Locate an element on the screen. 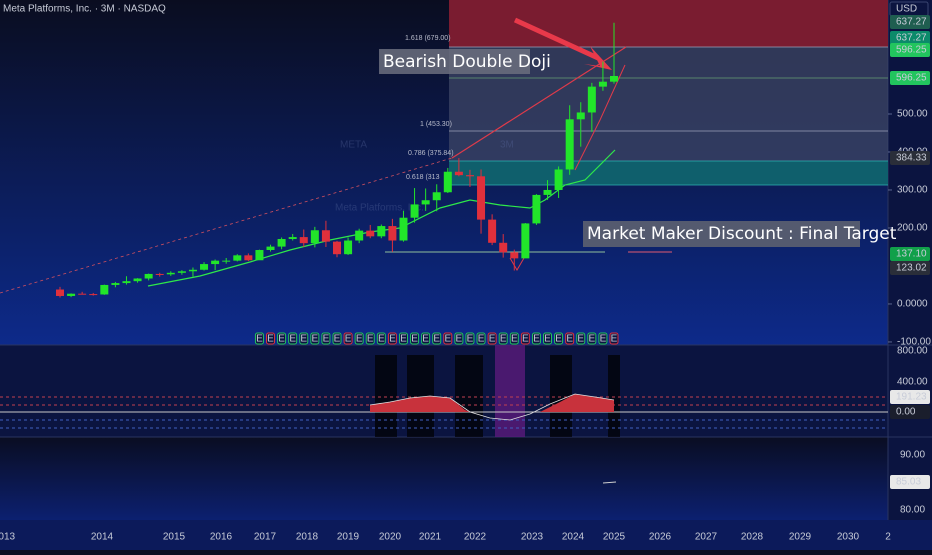 Image resolution: width=932 pixels, height=555 pixels. indicator-tick: 400.00 is located at coordinates (912, 382).